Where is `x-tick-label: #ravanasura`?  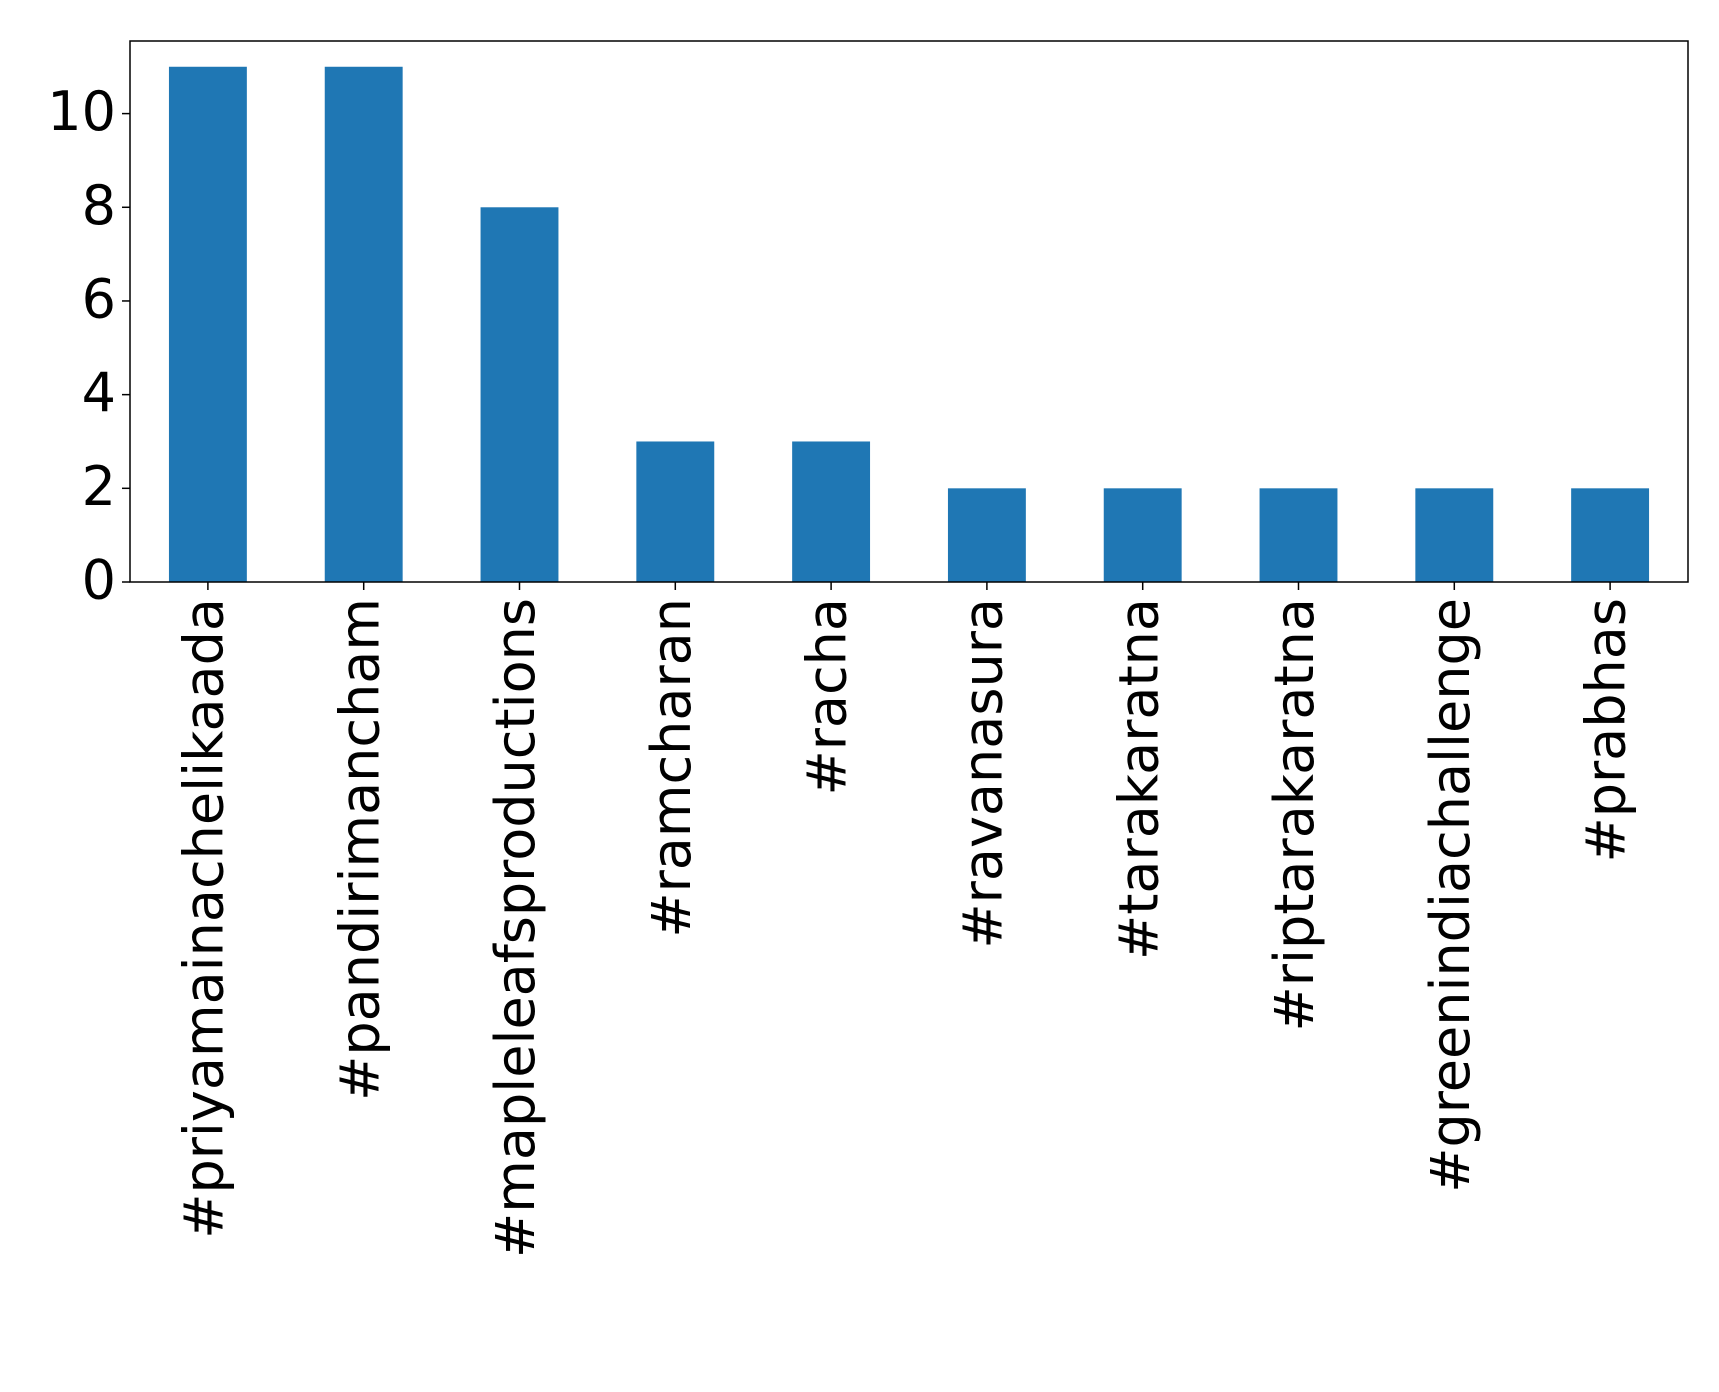 x-tick-label: #ravanasura is located at coordinates (983, 773).